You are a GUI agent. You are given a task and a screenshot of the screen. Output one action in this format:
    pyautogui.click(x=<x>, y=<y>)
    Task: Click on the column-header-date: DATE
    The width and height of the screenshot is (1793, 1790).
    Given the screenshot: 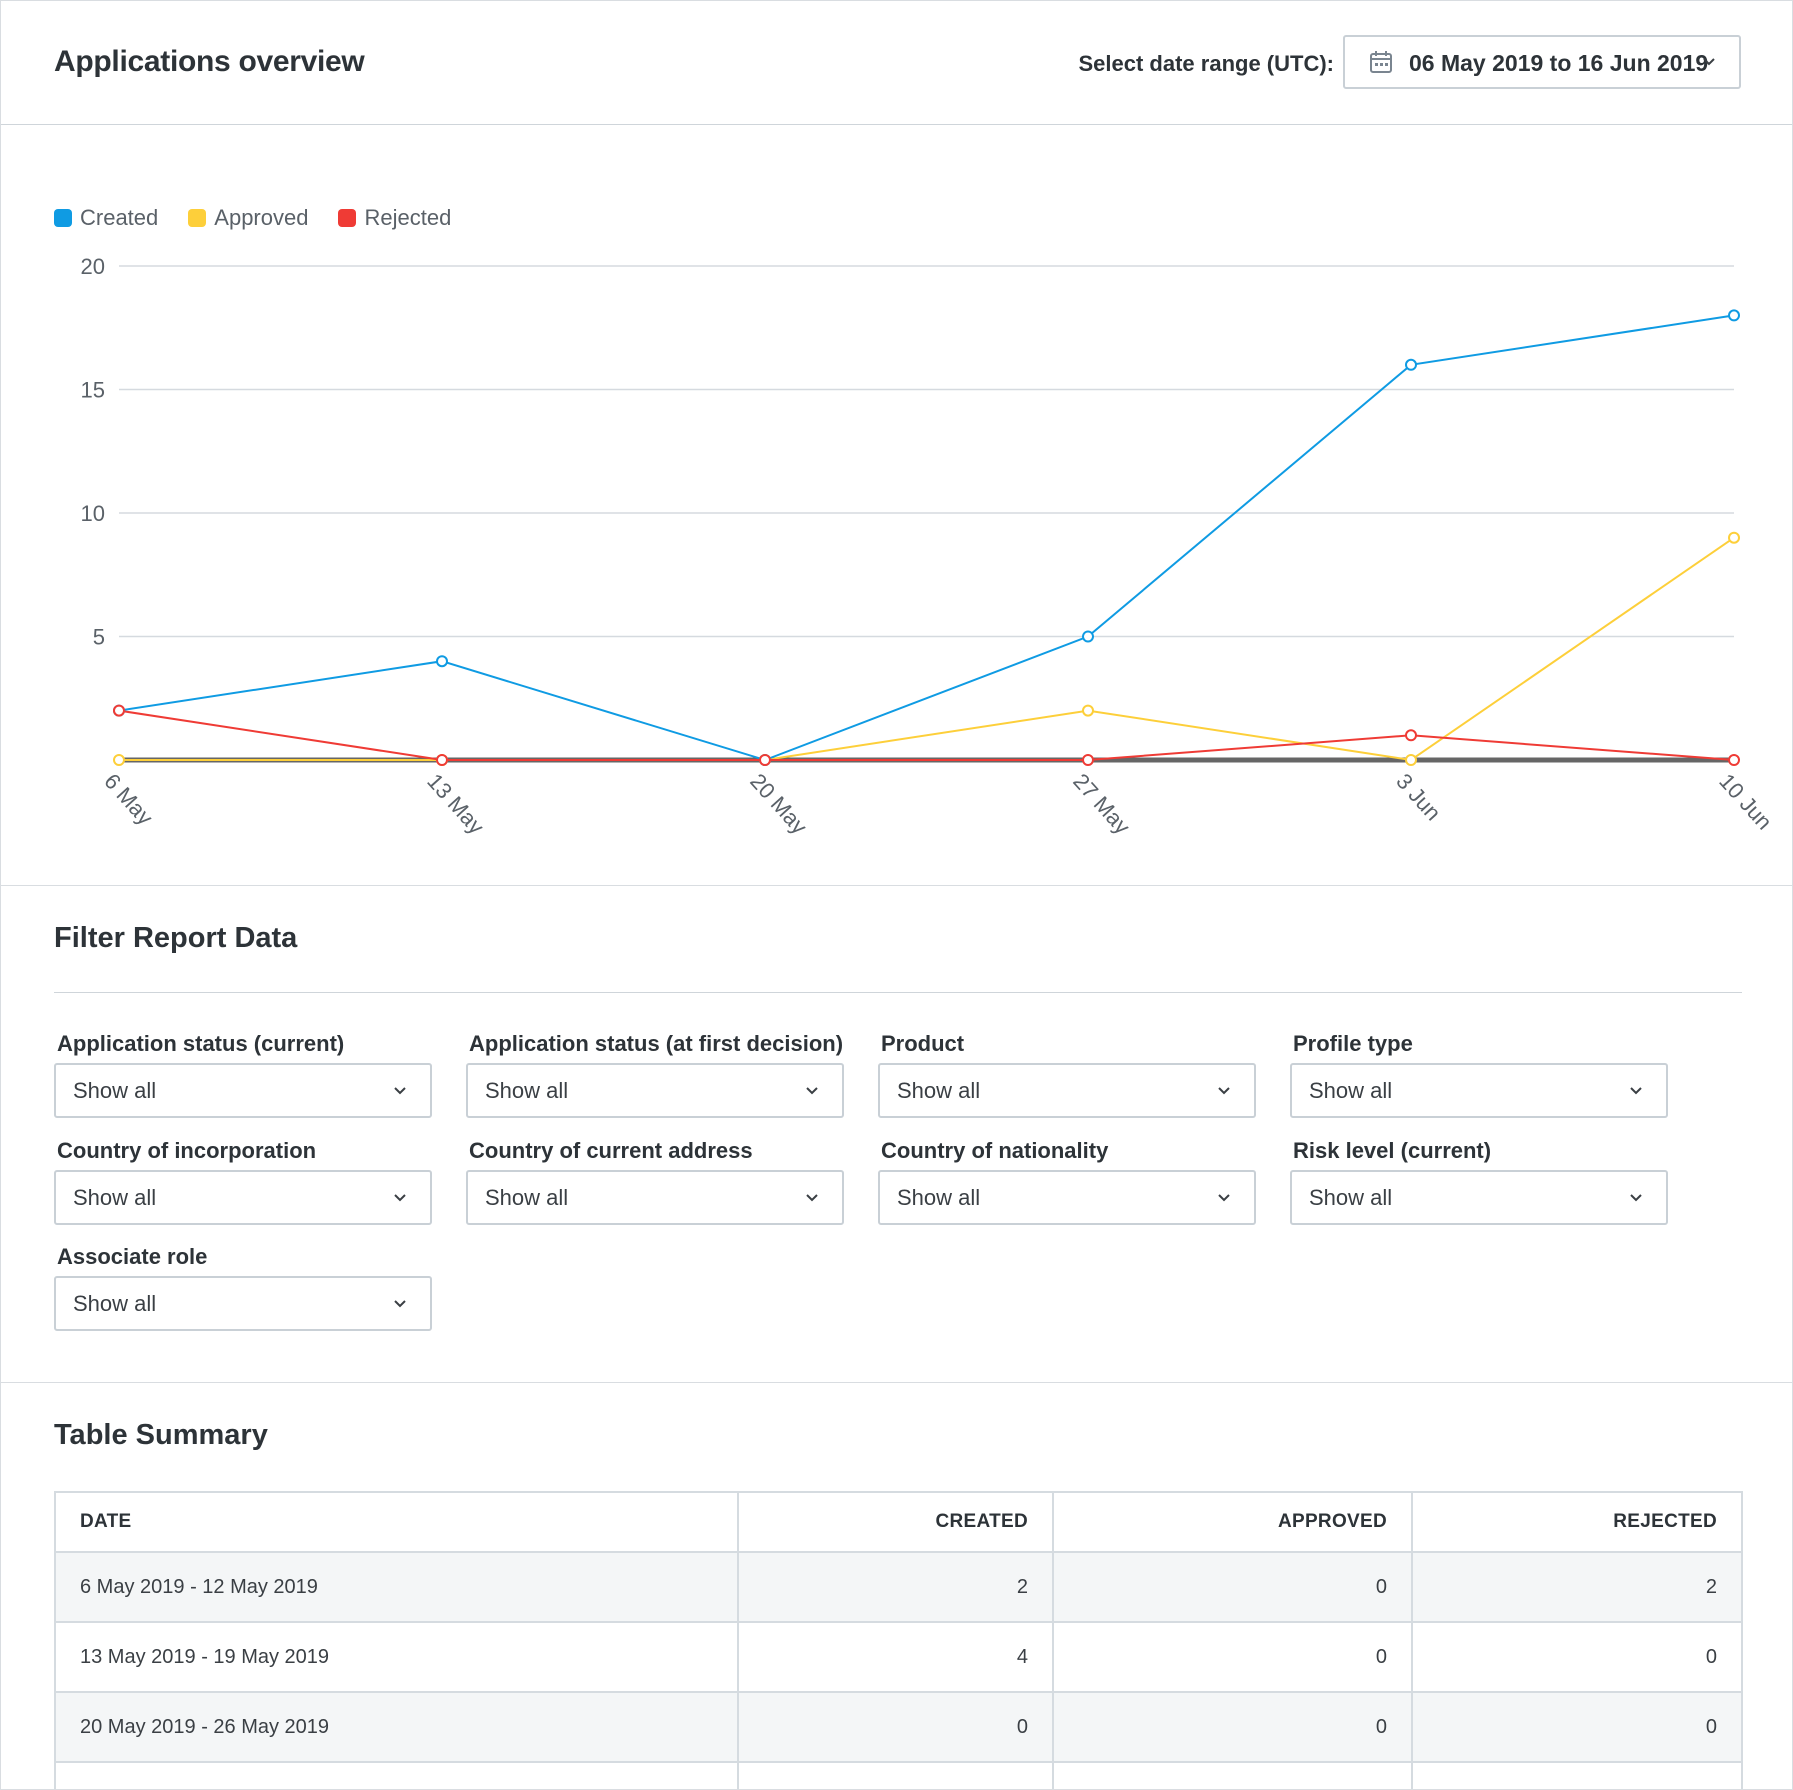 What is the action you would take?
    pyautogui.click(x=396, y=1522)
    